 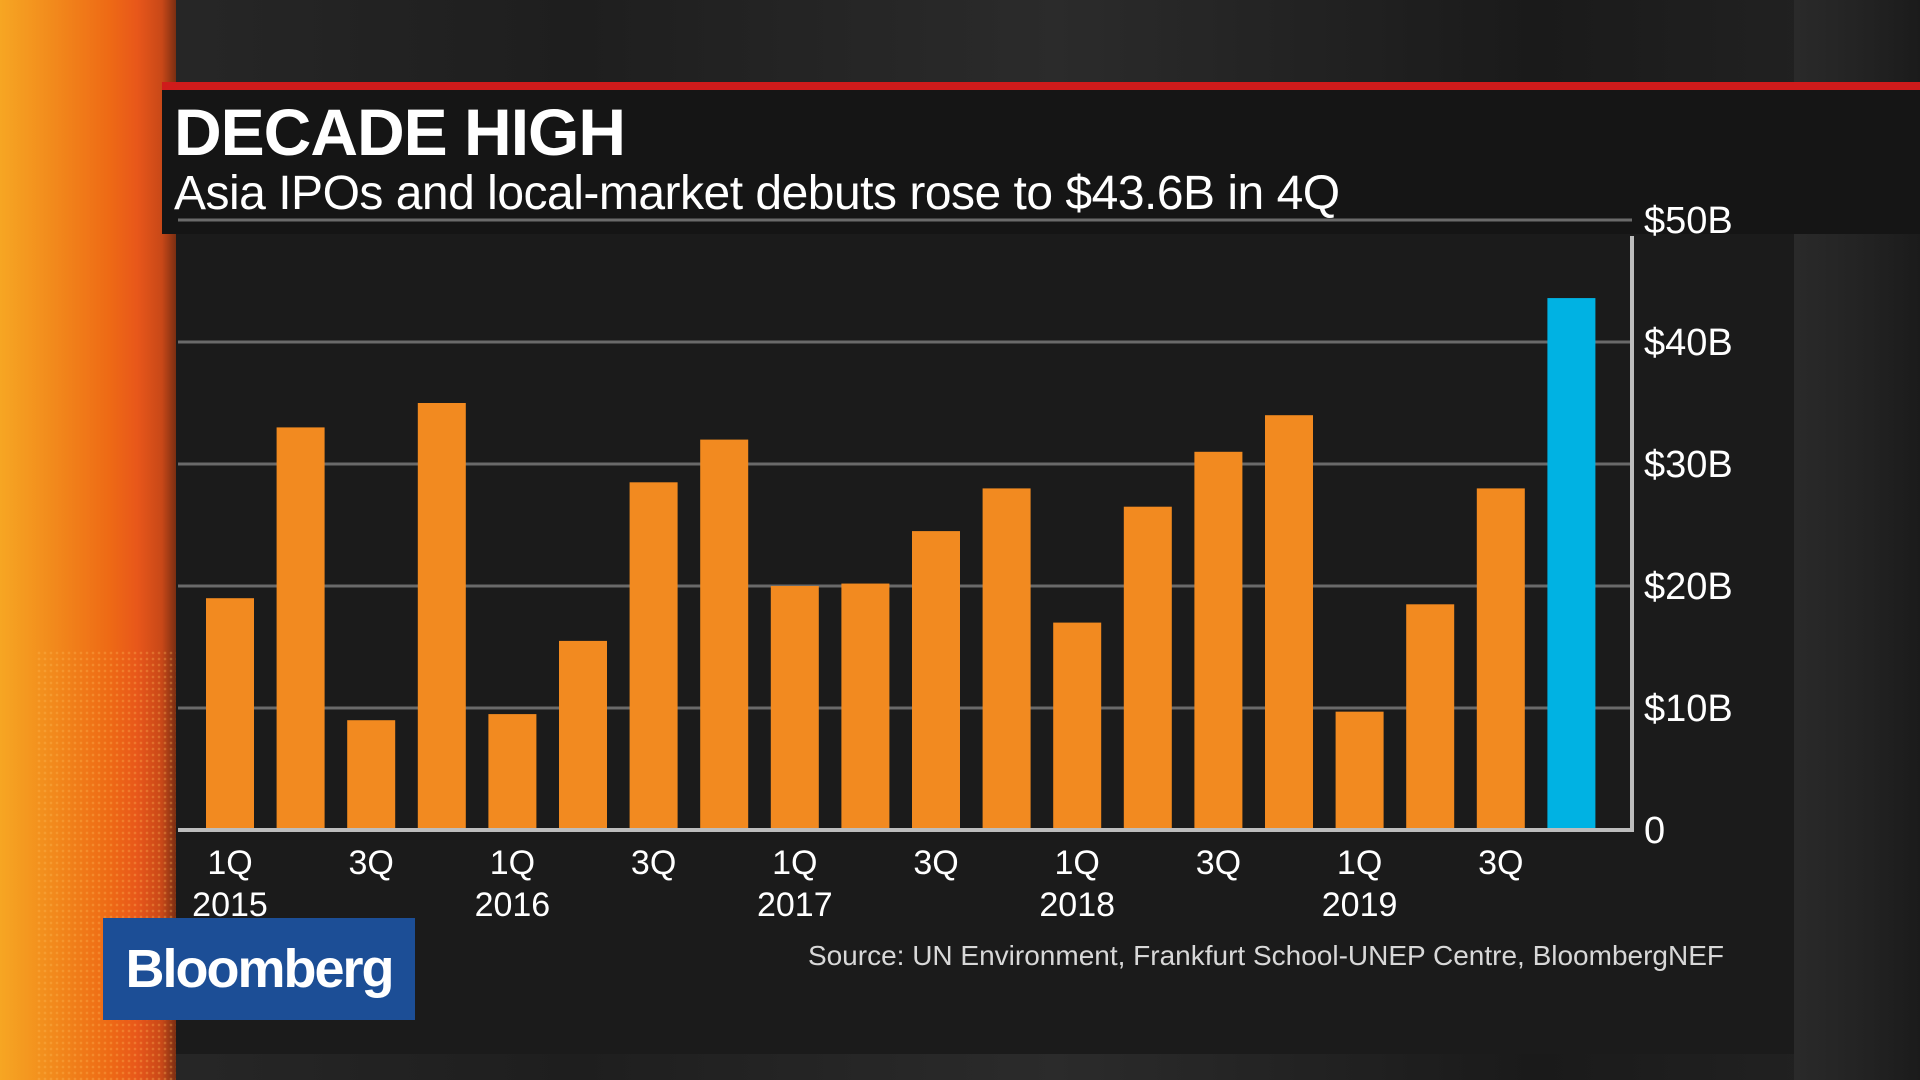 I want to click on y-tick-label: $40B, so click(x=1688, y=343).